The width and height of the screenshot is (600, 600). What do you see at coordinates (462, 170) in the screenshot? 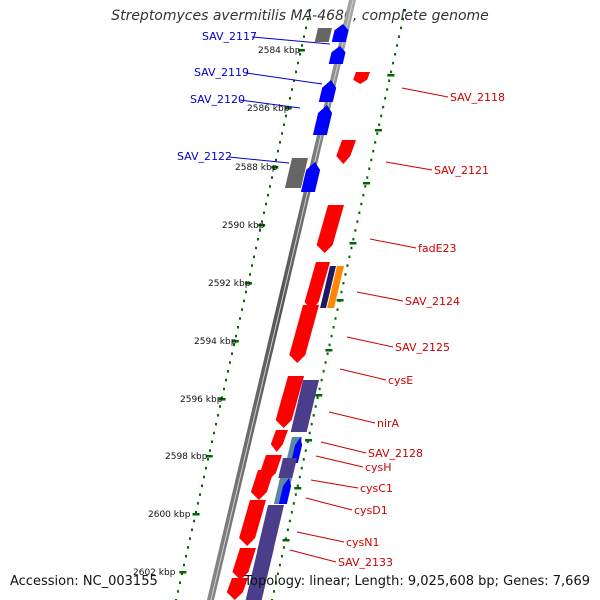
I see `gene-label-sav-2121: SAV_2121` at bounding box center [462, 170].